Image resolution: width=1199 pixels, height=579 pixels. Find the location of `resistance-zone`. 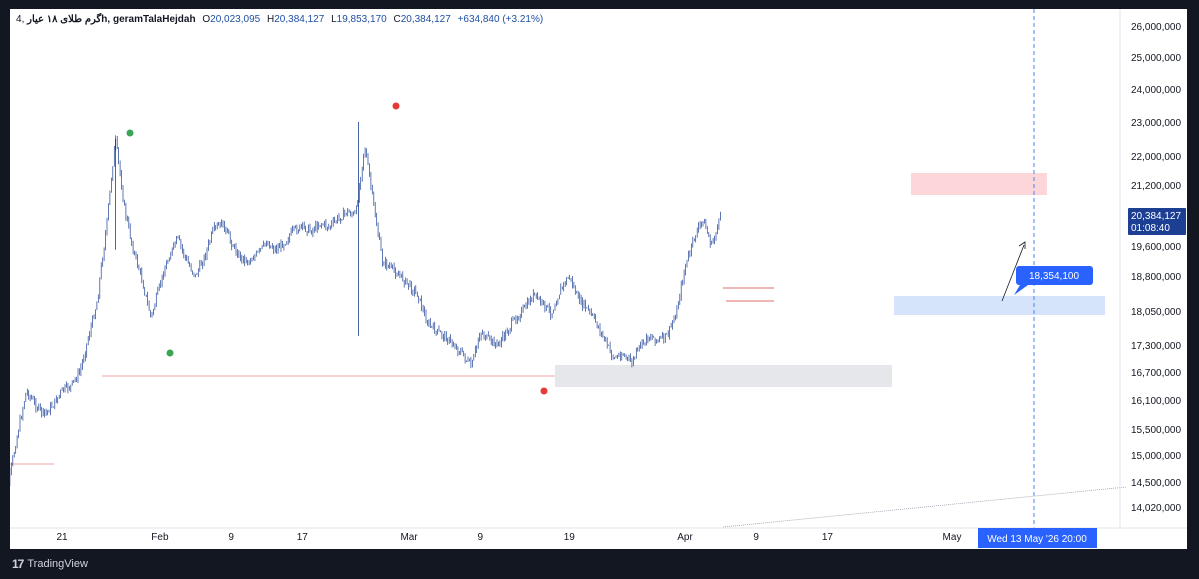

resistance-zone is located at coordinates (979, 184).